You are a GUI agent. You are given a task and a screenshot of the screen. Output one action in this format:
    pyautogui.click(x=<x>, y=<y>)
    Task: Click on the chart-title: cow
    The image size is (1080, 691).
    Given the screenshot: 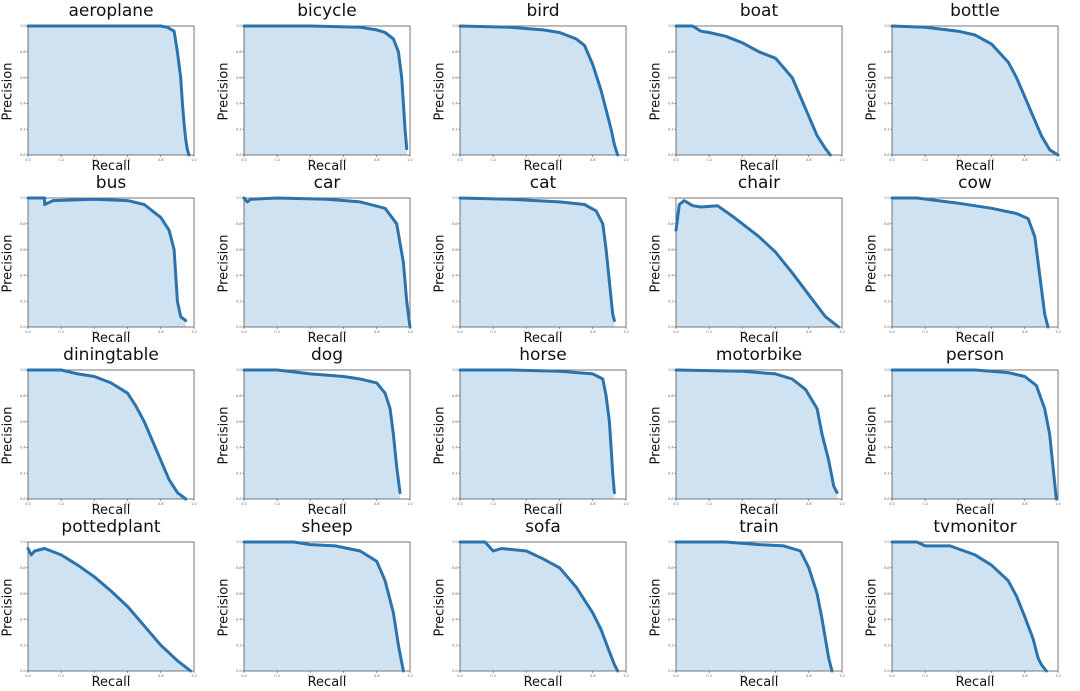 What is the action you would take?
    pyautogui.click(x=975, y=183)
    